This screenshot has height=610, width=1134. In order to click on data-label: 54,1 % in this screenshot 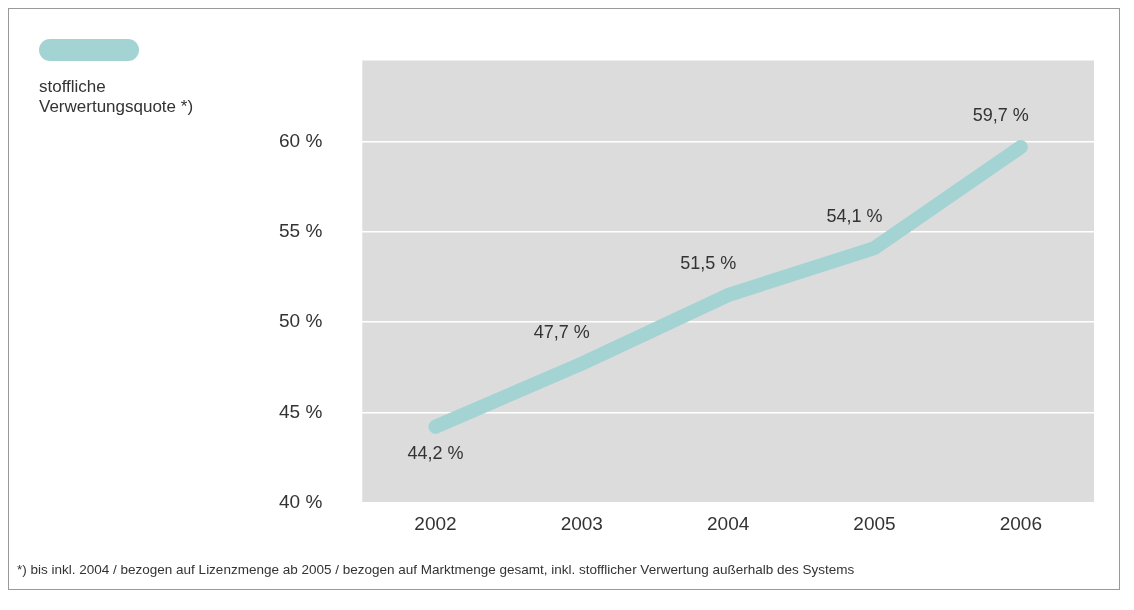, I will do `click(854, 216)`.